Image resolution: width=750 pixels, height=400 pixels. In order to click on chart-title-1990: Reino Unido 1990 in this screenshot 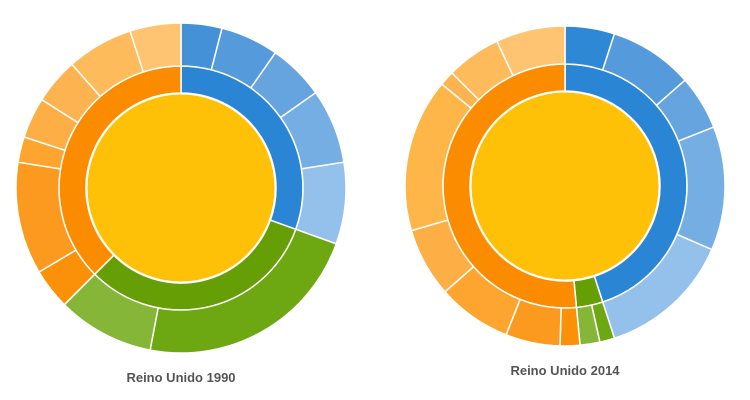, I will do `click(180, 377)`.